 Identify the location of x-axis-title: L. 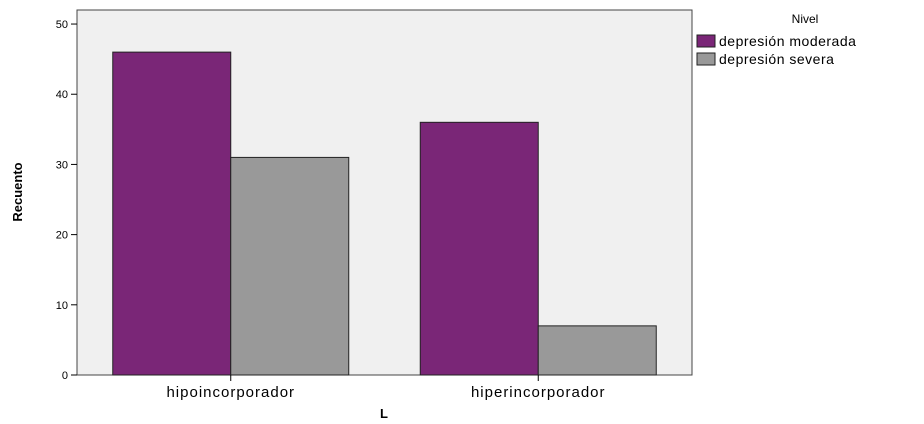
(384, 413).